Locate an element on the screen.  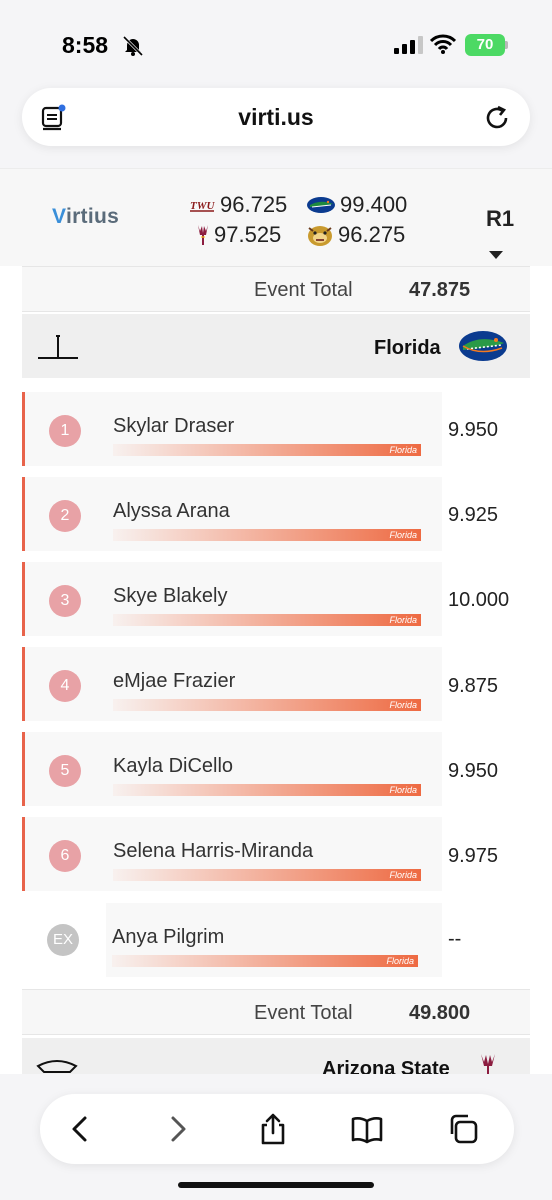
round-selector: R1 is located at coordinates (500, 218).